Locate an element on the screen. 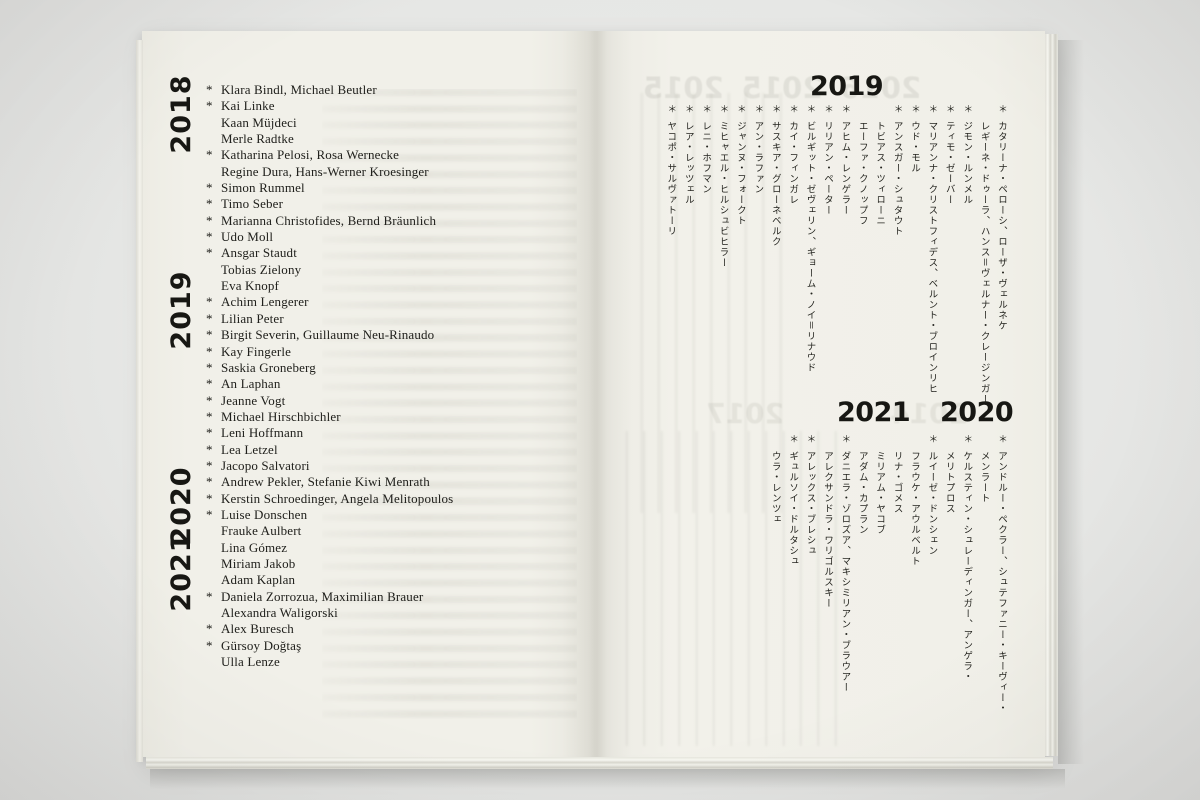 This screenshot has height=800, width=1200. list-item: * An Laphan is located at coordinates (329, 384).